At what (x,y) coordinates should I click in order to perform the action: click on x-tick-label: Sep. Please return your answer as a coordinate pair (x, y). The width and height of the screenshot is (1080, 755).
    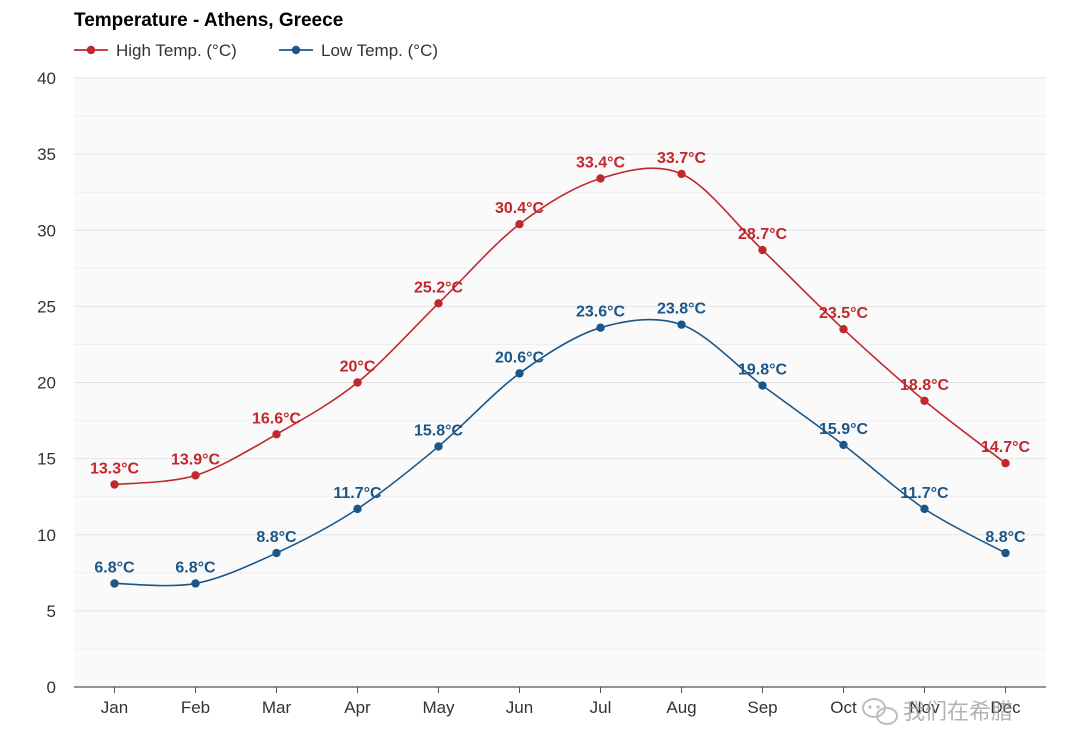
    Looking at the image, I should click on (762, 707).